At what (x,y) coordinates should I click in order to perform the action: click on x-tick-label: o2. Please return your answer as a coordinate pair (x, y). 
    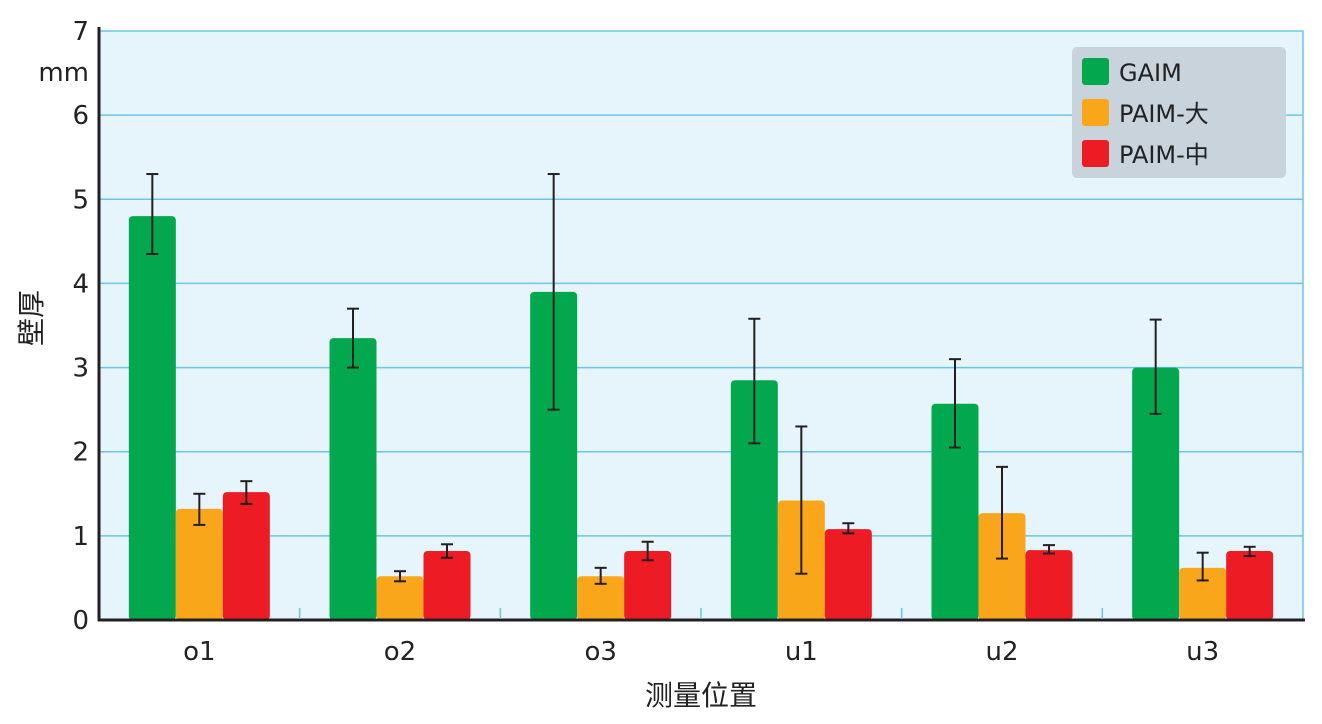
    Looking at the image, I should click on (400, 652).